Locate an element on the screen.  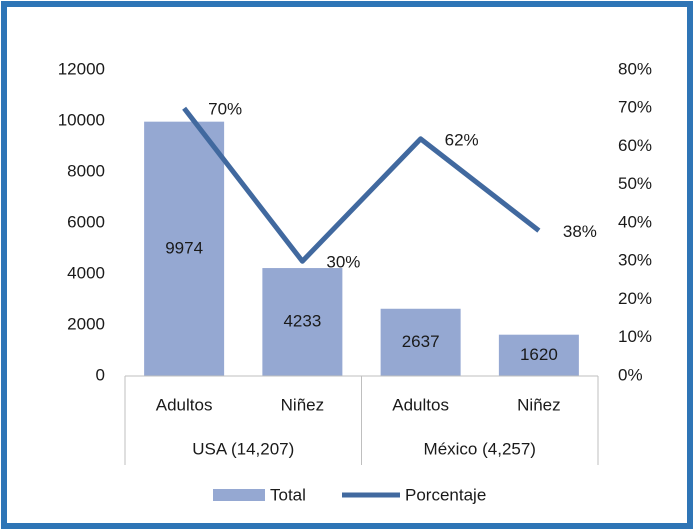
y2-tick-label: 80% is located at coordinates (635, 68).